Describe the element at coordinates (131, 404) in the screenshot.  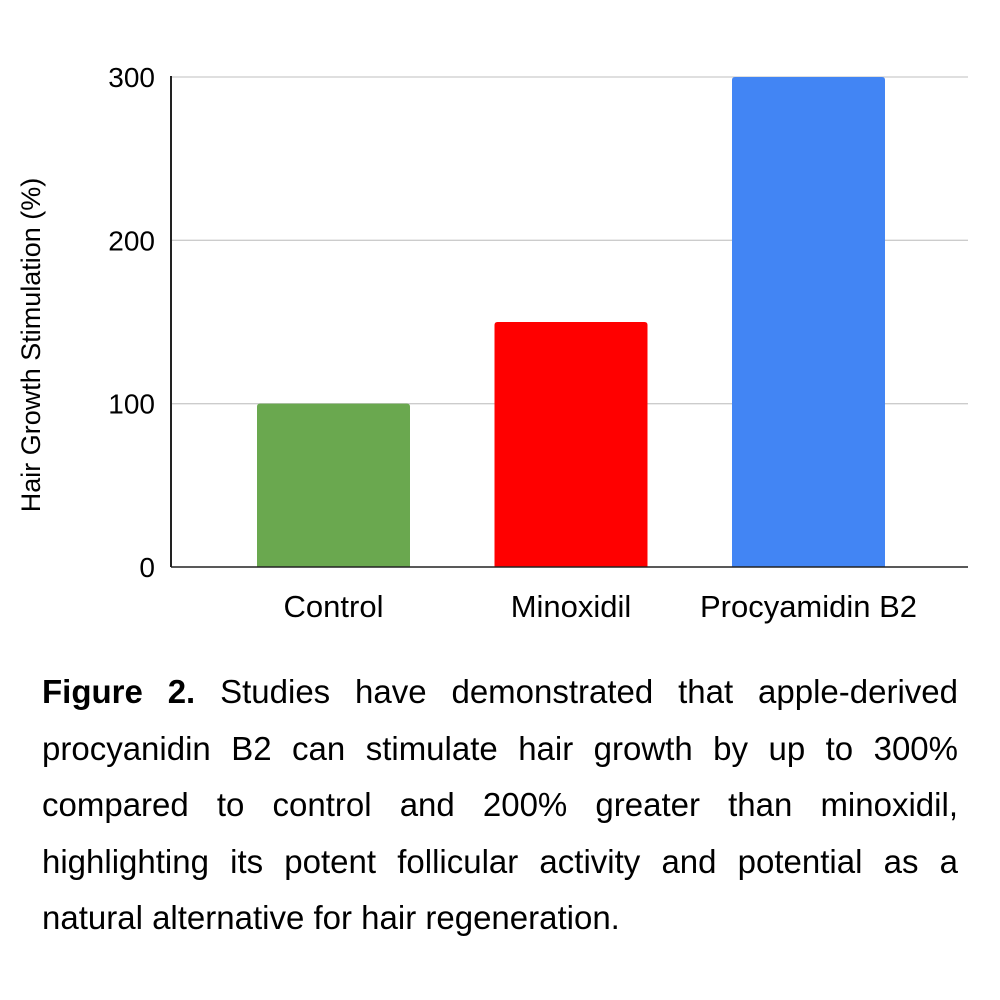
I see `y-tick-label: 100` at that location.